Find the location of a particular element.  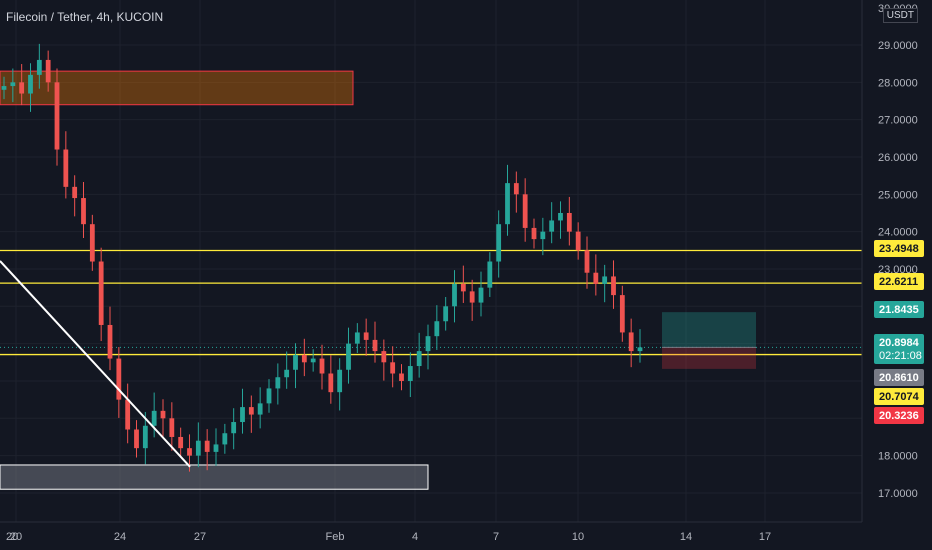

price-tick-label: 18.0000 is located at coordinates (898, 457).